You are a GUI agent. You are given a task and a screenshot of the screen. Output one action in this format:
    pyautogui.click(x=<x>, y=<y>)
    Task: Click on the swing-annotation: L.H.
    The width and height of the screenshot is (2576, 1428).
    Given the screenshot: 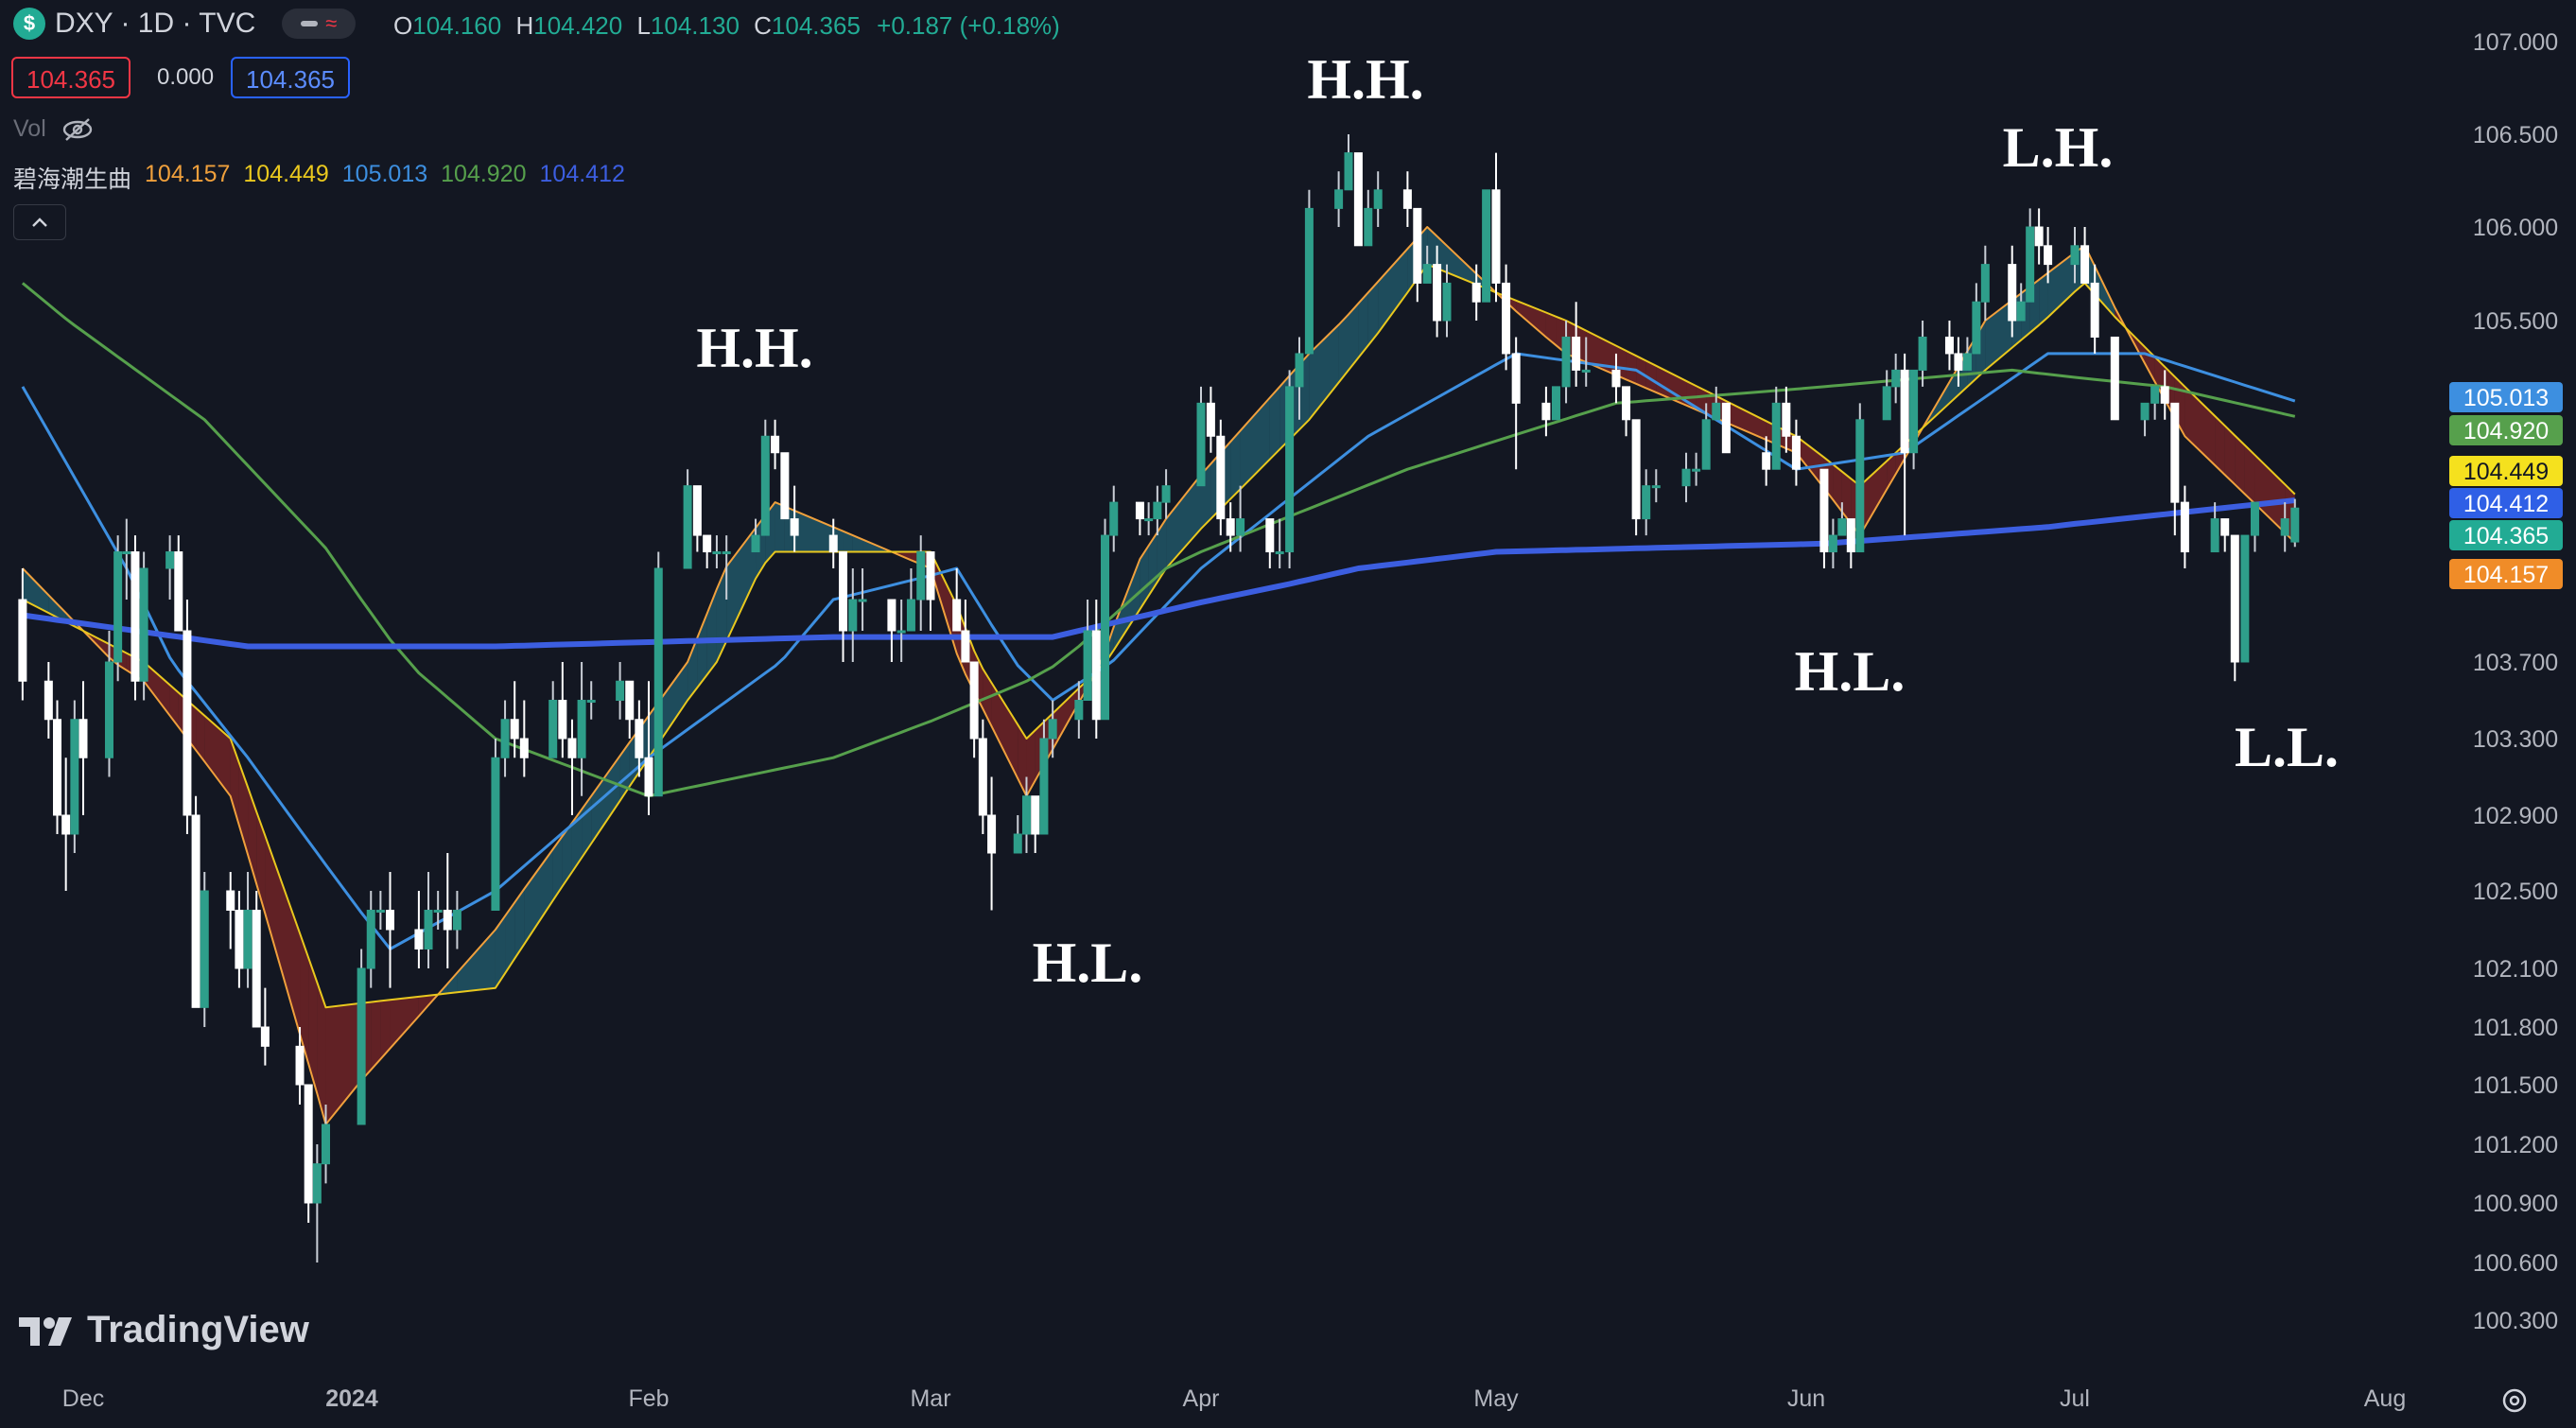 What is the action you would take?
    pyautogui.click(x=2058, y=148)
    